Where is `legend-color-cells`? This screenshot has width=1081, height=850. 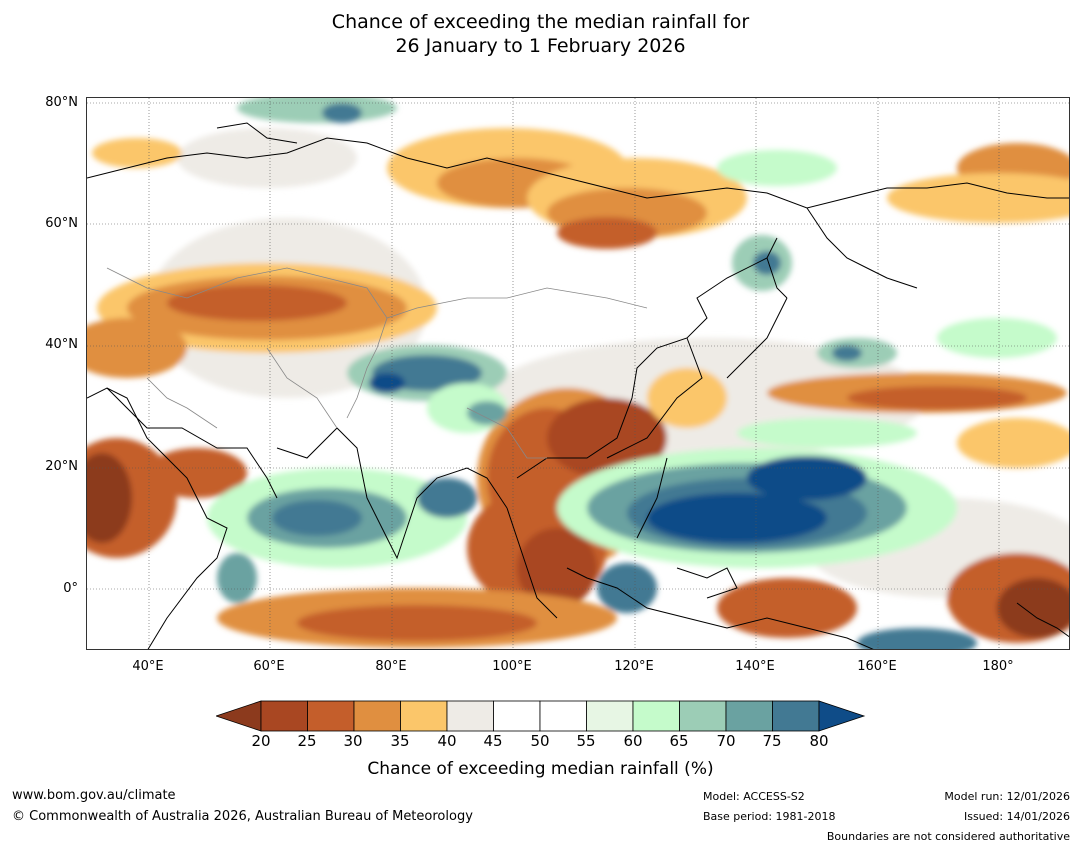
legend-color-cells is located at coordinates (541, 716).